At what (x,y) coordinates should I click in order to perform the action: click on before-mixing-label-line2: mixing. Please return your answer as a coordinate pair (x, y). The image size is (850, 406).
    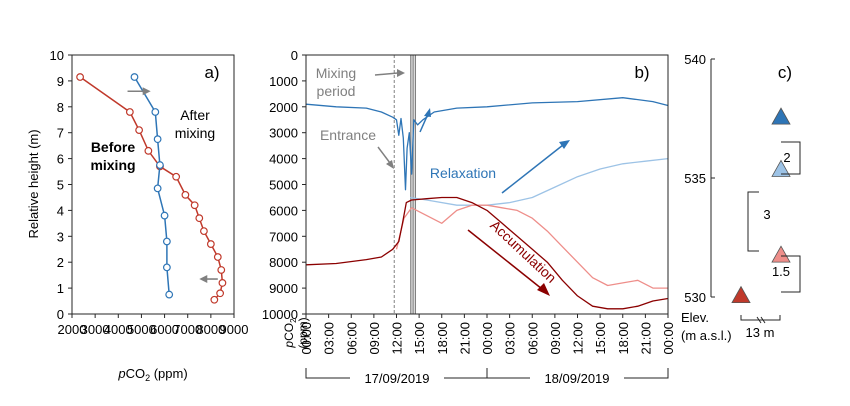
    Looking at the image, I should click on (112, 165).